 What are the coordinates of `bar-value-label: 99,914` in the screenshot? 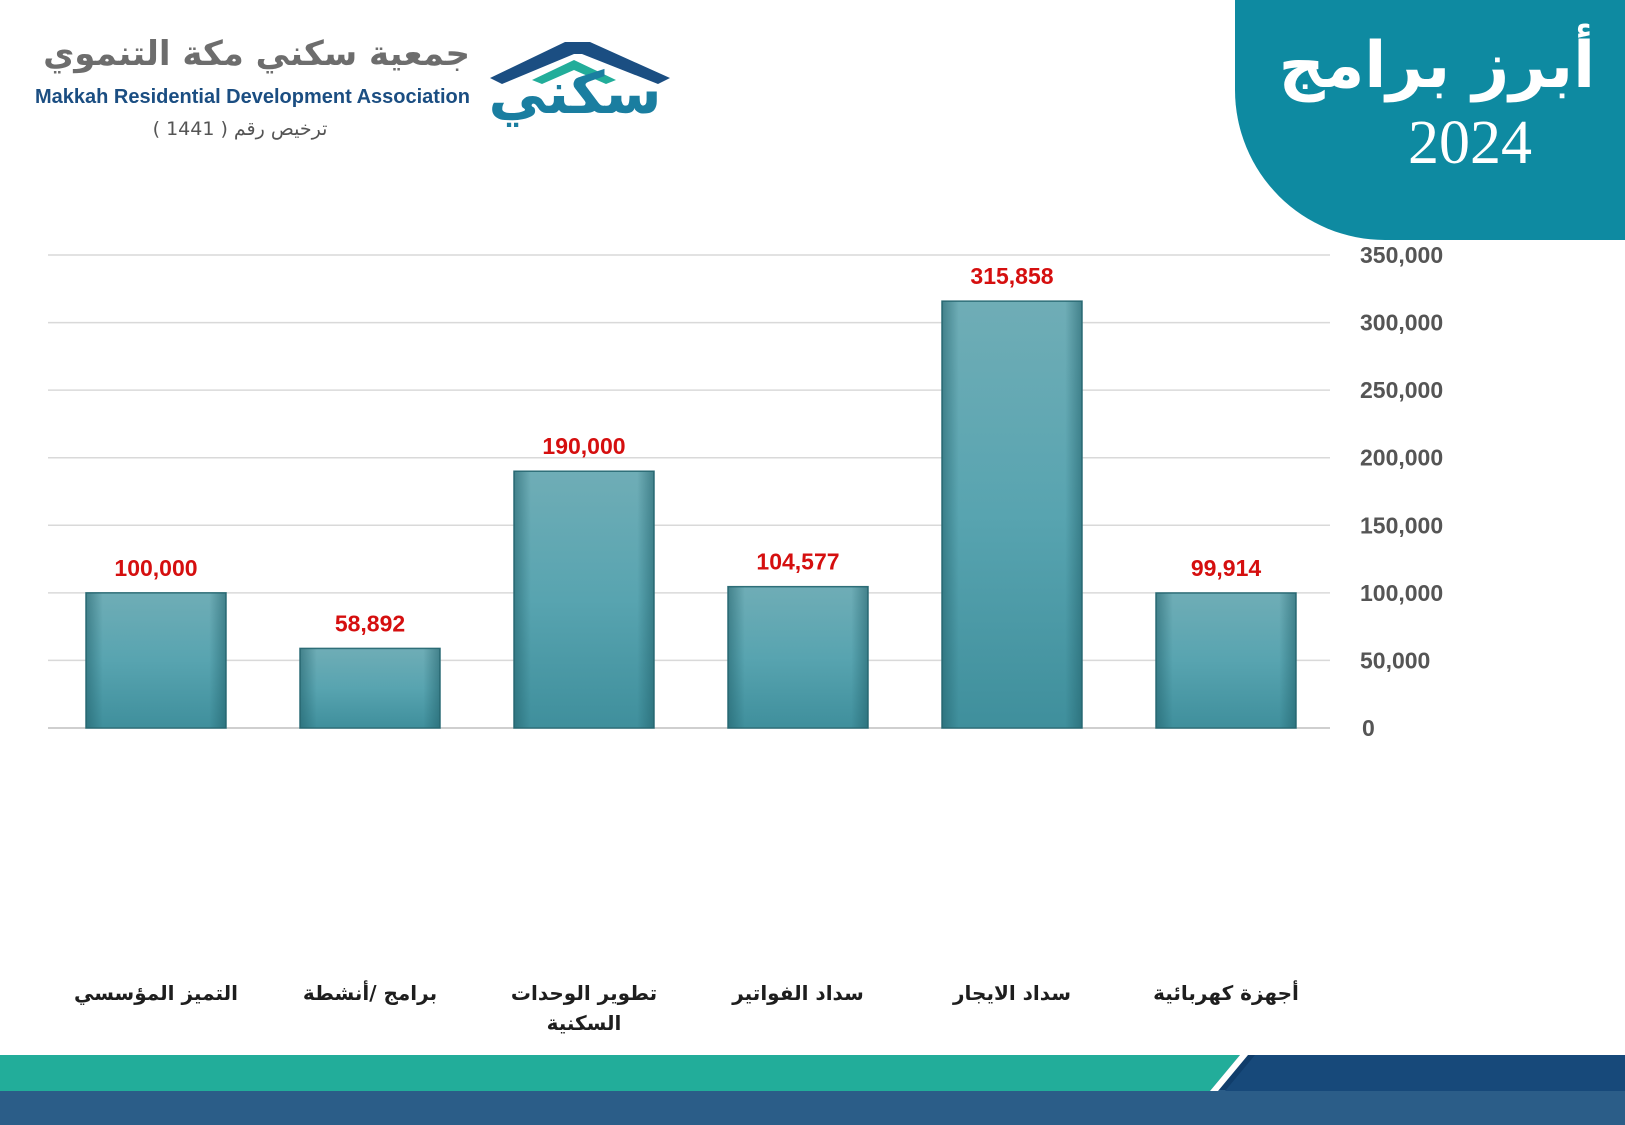 It's located at (1226, 568).